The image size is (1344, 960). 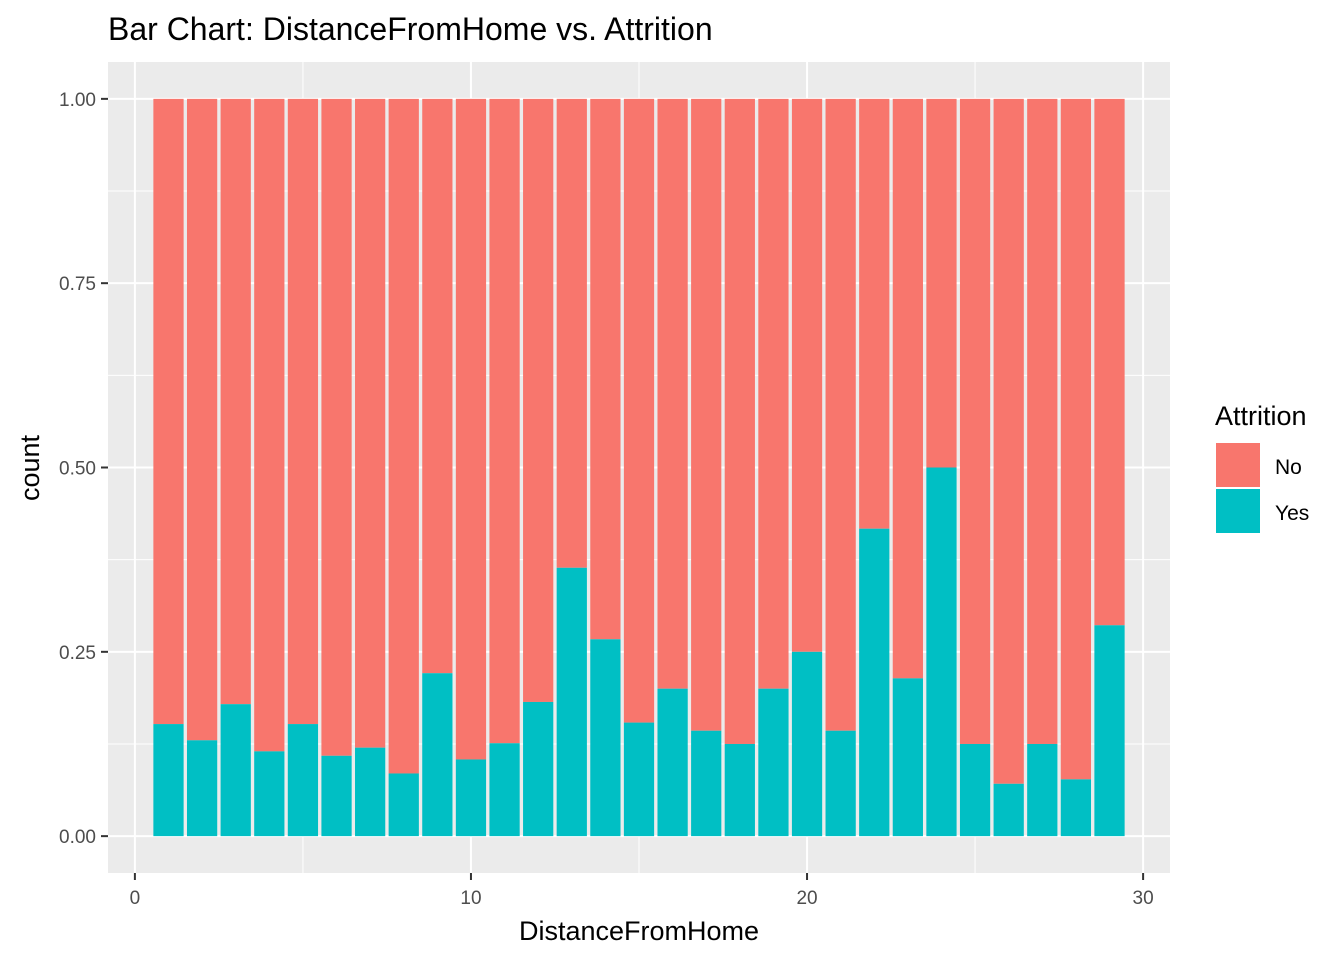 What do you see at coordinates (77, 100) in the screenshot?
I see `y-tick-label: 1.00` at bounding box center [77, 100].